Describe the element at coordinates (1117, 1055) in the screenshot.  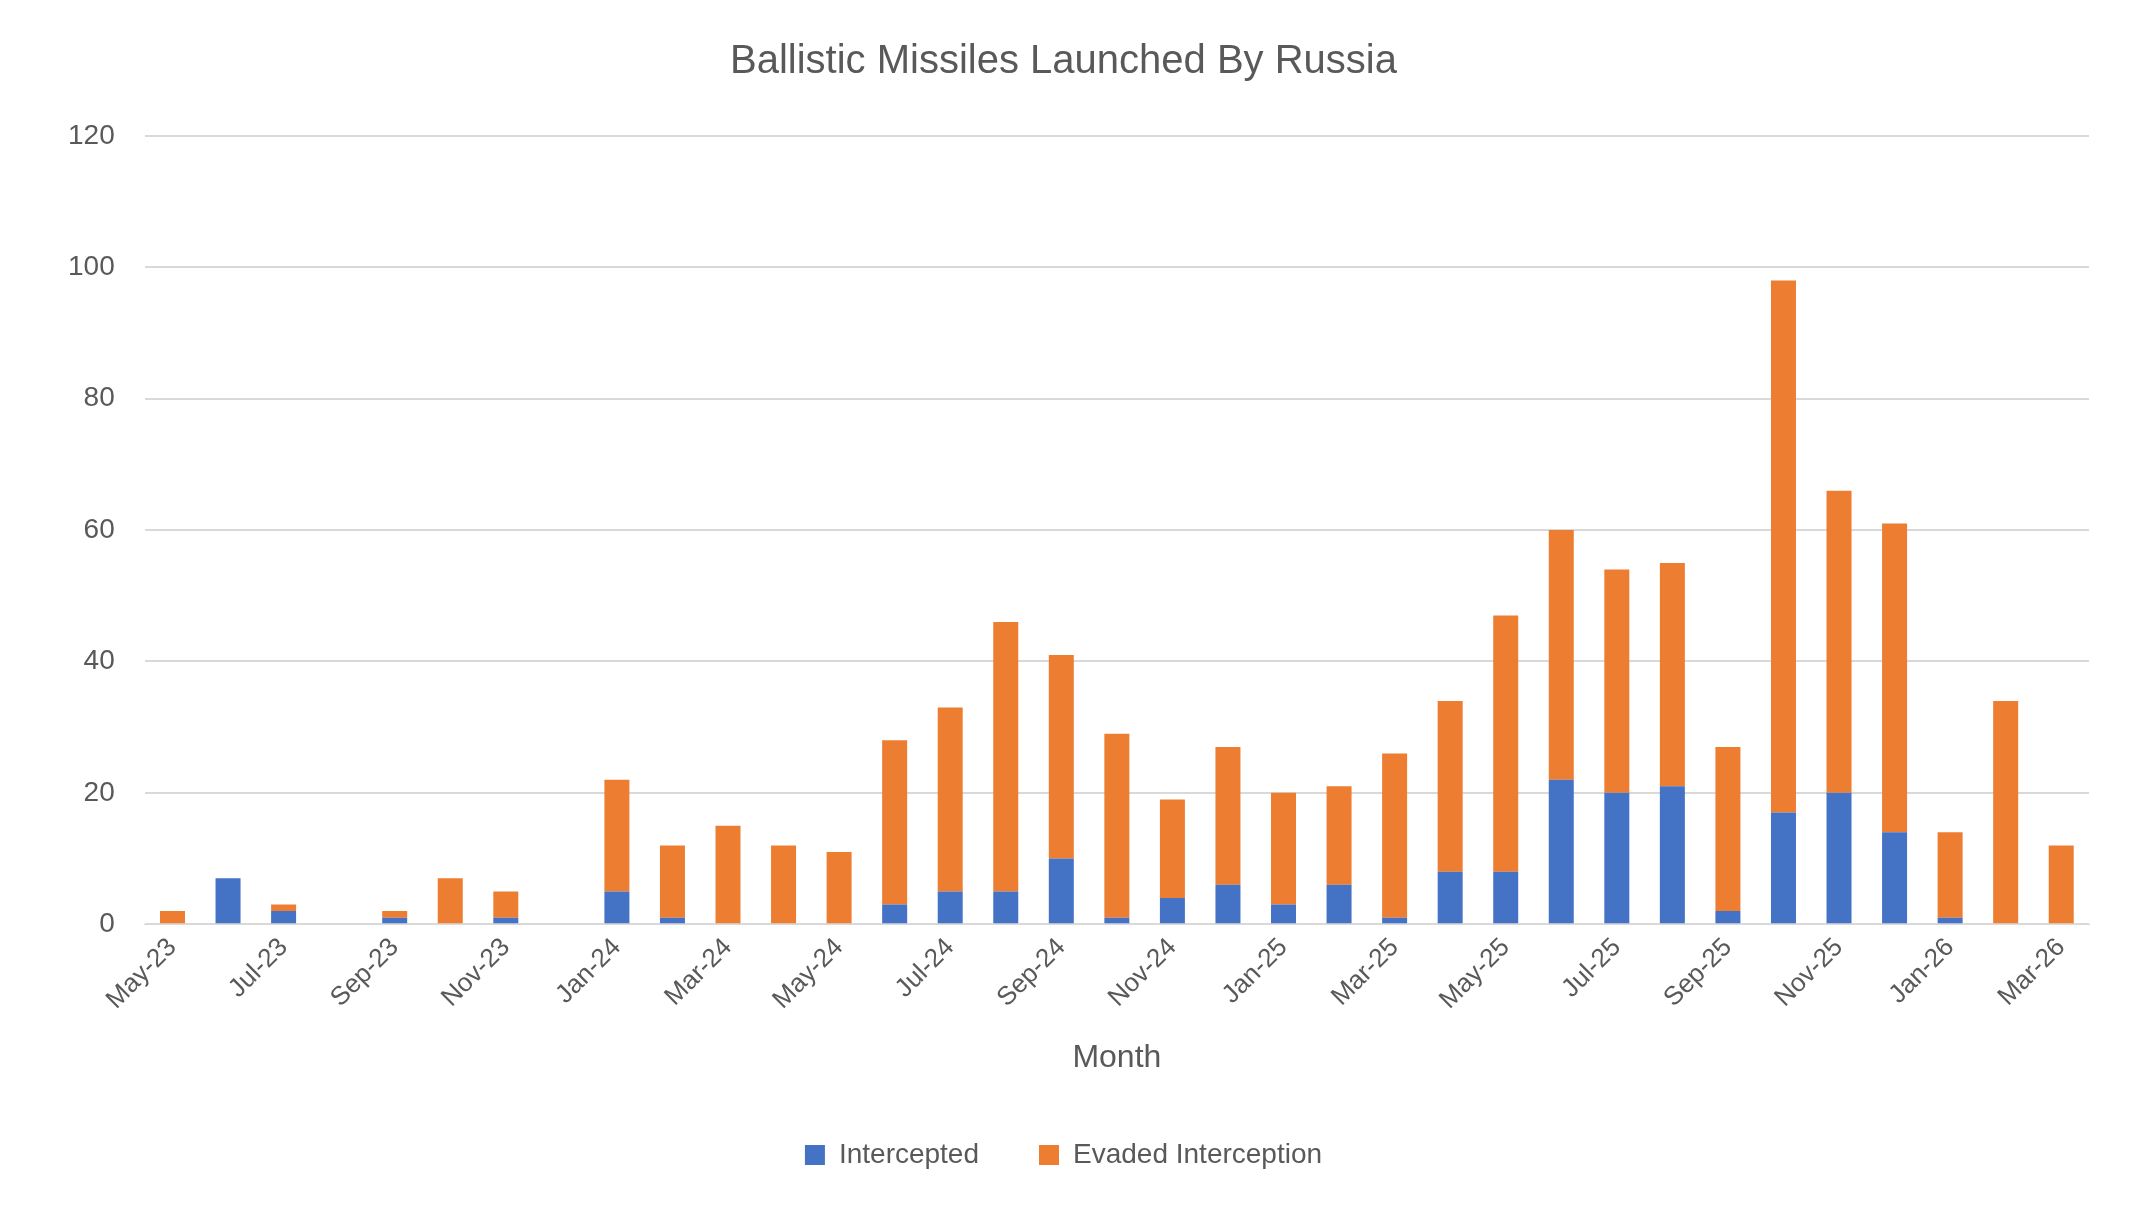
I see `x-axis-title: Month` at that location.